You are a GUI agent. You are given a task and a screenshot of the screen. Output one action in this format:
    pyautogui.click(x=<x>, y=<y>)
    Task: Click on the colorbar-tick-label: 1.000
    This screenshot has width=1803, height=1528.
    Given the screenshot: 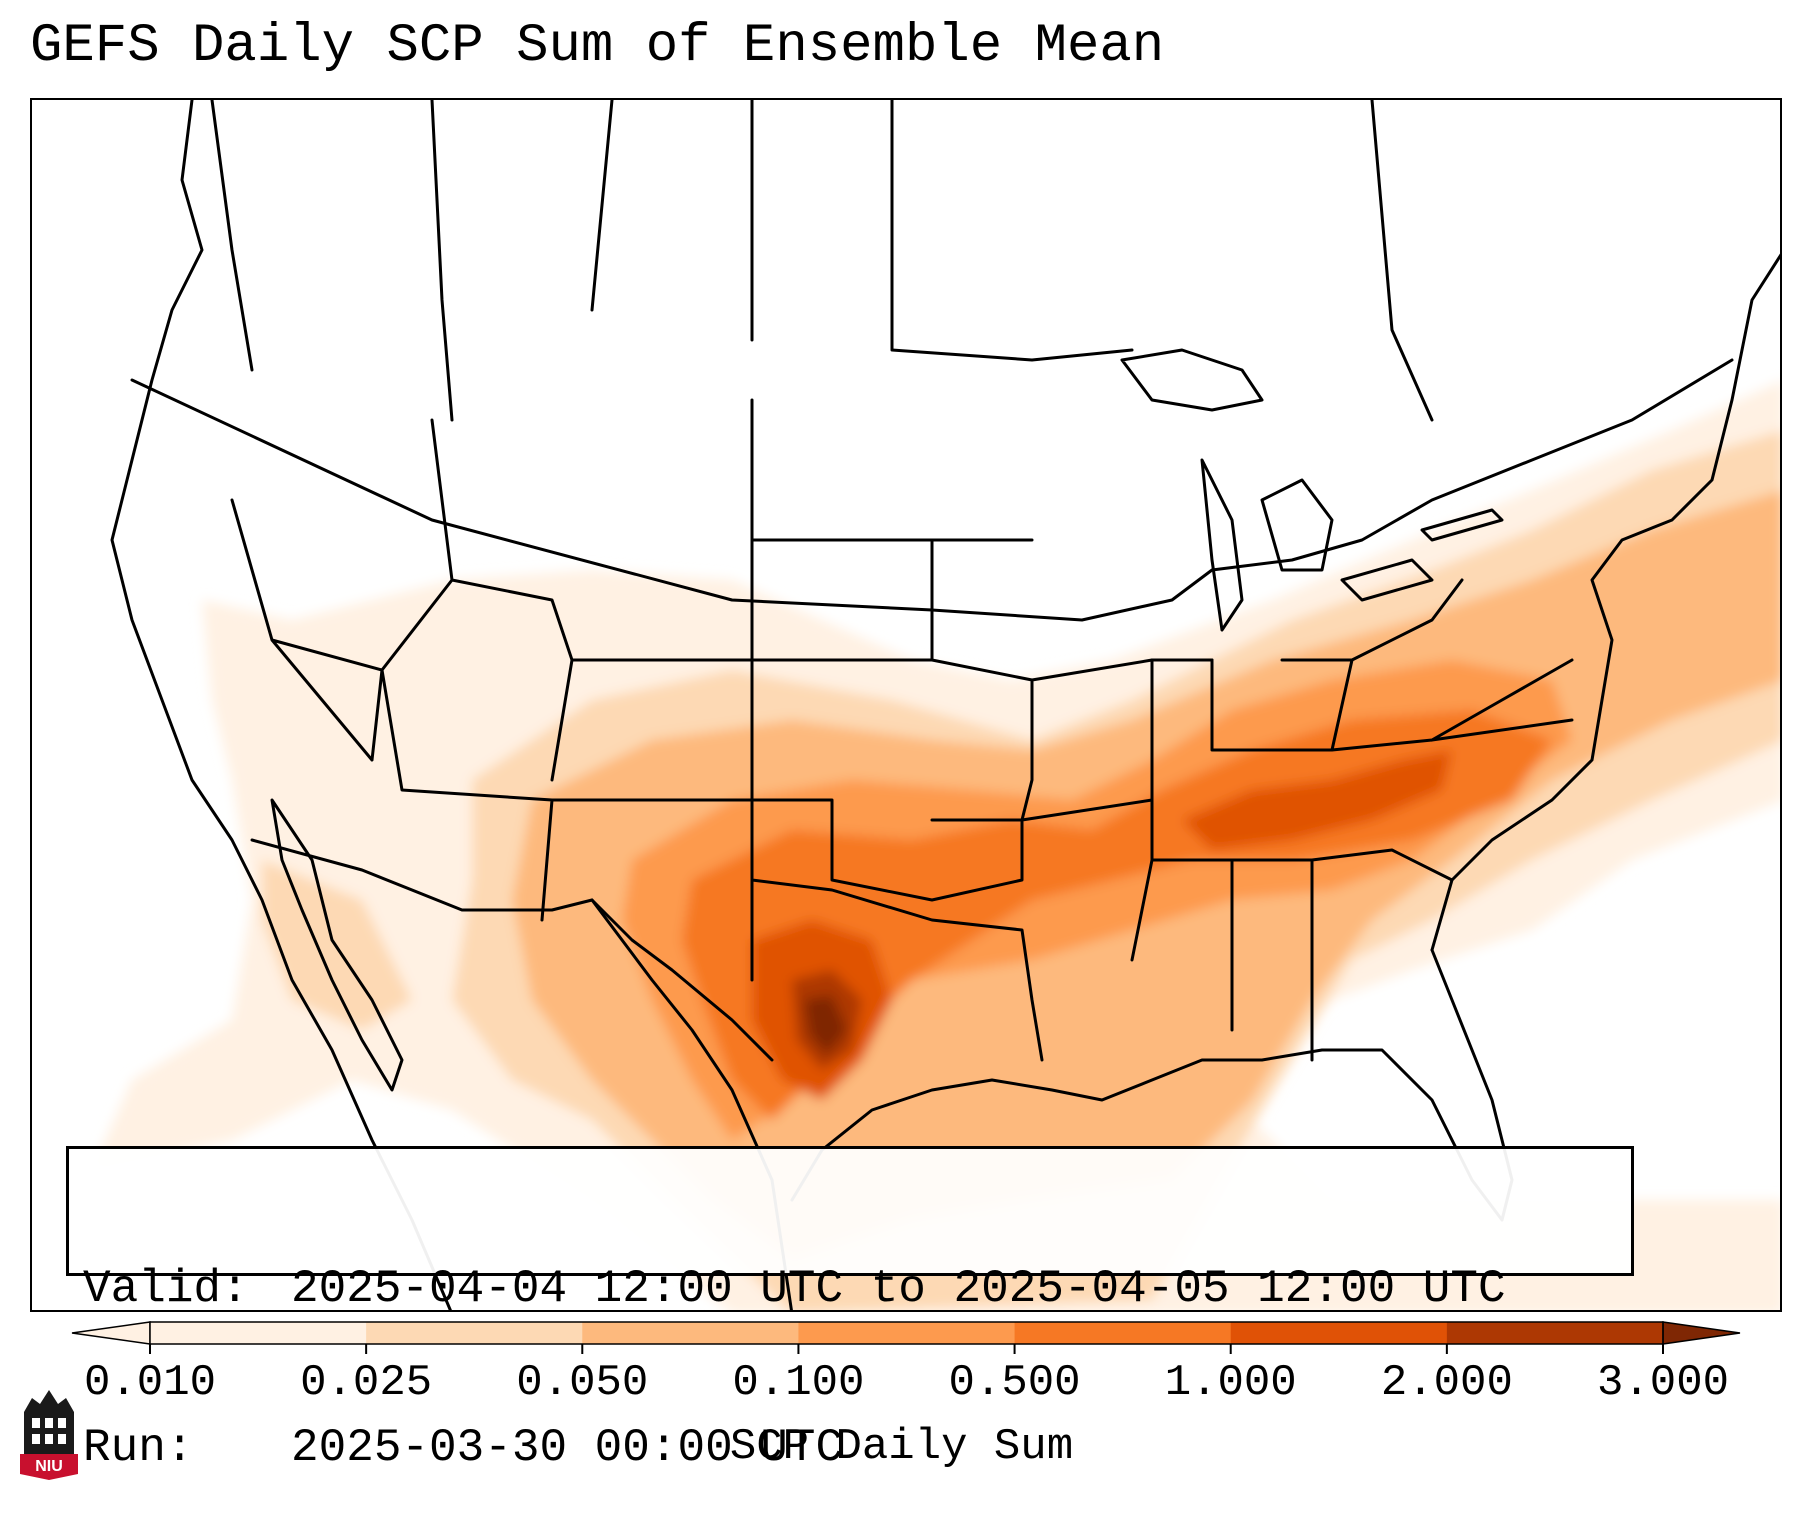 What is the action you would take?
    pyautogui.click(x=1230, y=1383)
    